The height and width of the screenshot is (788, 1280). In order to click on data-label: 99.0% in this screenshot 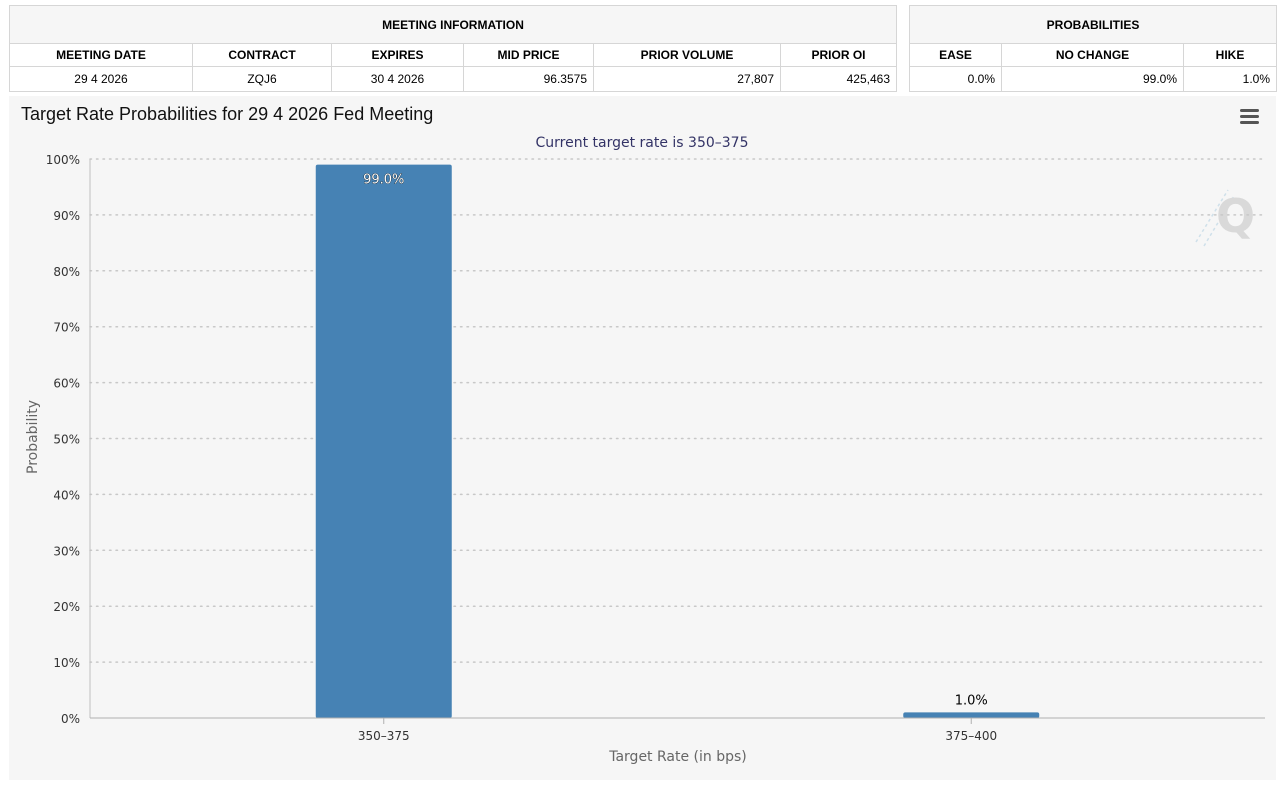, I will do `click(383, 180)`.